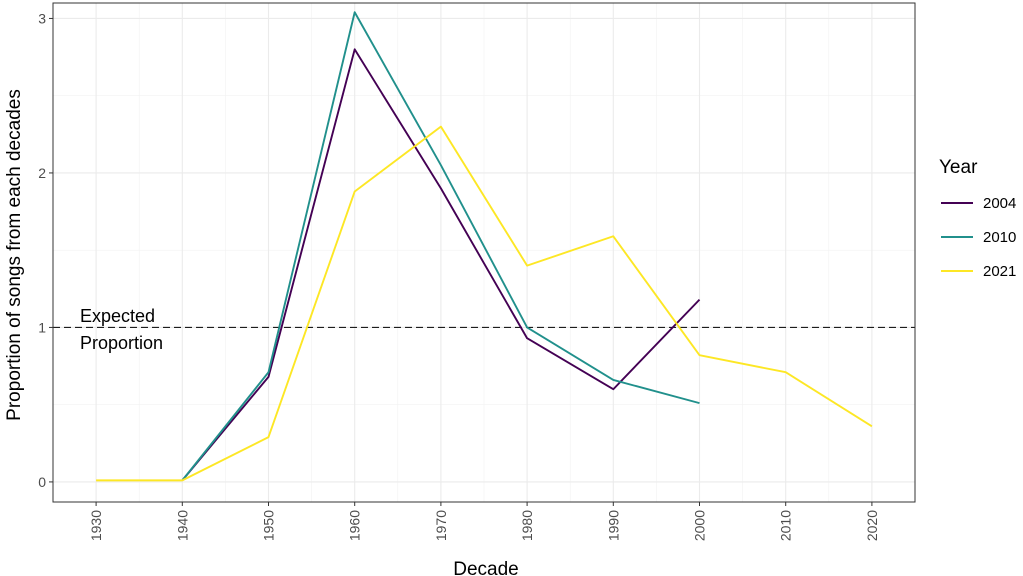 This screenshot has height=576, width=1023. What do you see at coordinates (786, 525) in the screenshot?
I see `x-tick-label-2010: 2010` at bounding box center [786, 525].